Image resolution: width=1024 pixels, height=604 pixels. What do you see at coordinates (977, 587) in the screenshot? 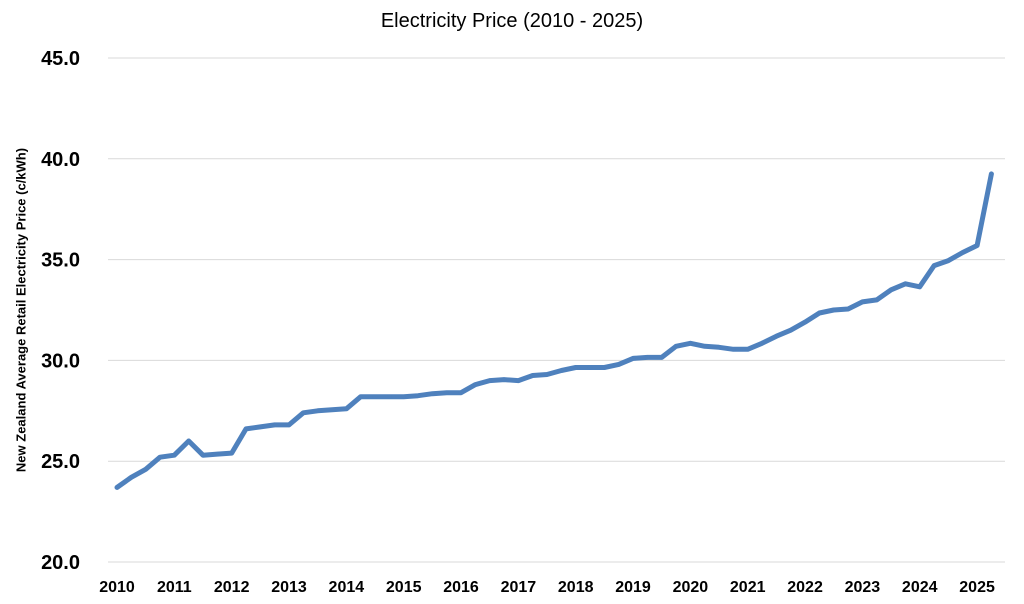
I see `x-tick-label: 2025` at bounding box center [977, 587].